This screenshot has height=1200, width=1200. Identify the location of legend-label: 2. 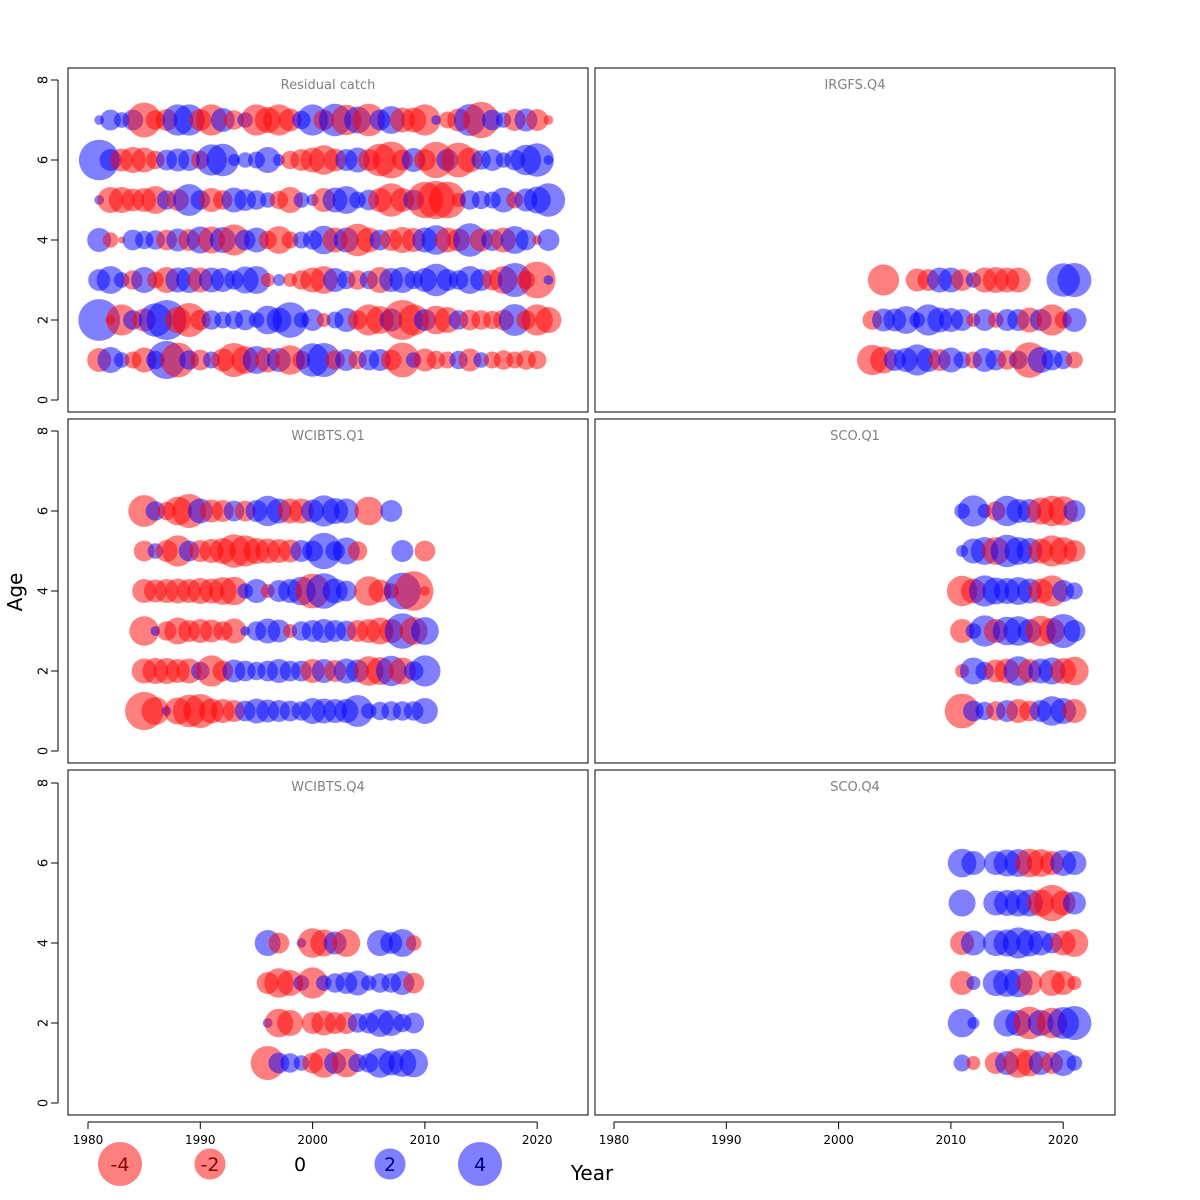
(390, 1165).